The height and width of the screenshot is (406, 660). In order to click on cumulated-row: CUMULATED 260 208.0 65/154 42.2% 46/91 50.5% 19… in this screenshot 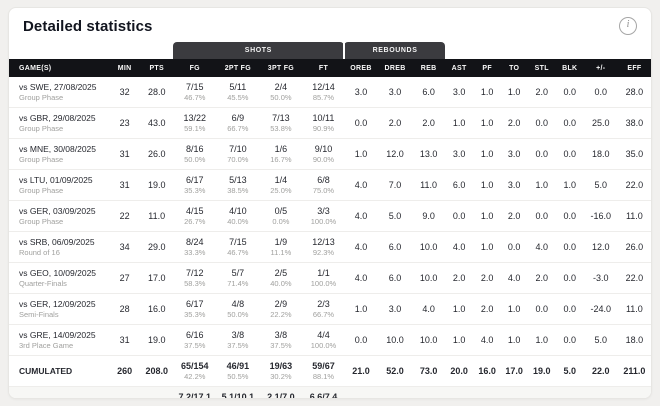, I will do `click(330, 371)`.